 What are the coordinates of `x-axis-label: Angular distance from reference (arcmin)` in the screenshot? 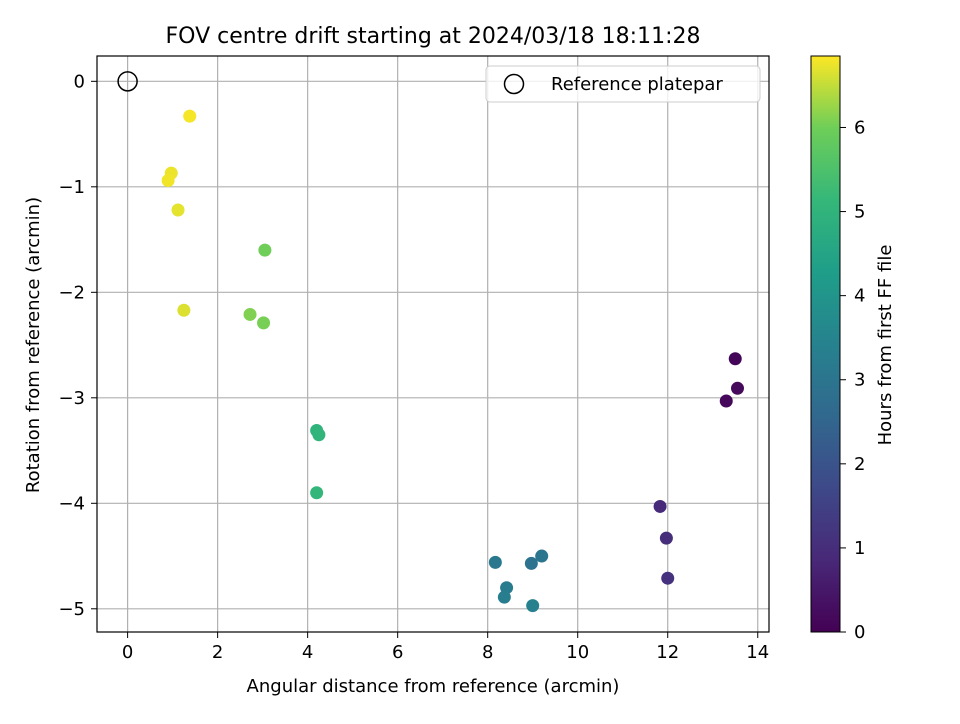 It's located at (433, 686).